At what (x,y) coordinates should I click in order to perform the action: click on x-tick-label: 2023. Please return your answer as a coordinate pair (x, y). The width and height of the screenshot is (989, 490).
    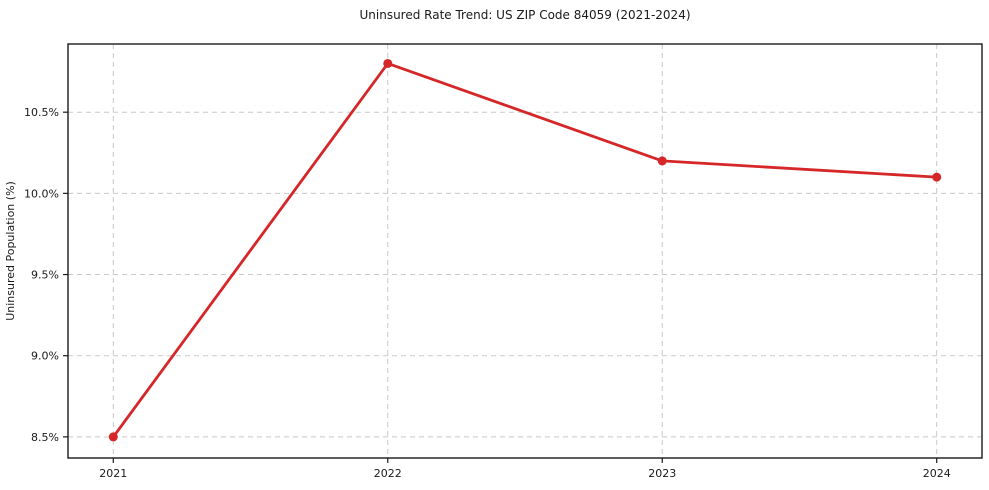
    Looking at the image, I should click on (662, 473).